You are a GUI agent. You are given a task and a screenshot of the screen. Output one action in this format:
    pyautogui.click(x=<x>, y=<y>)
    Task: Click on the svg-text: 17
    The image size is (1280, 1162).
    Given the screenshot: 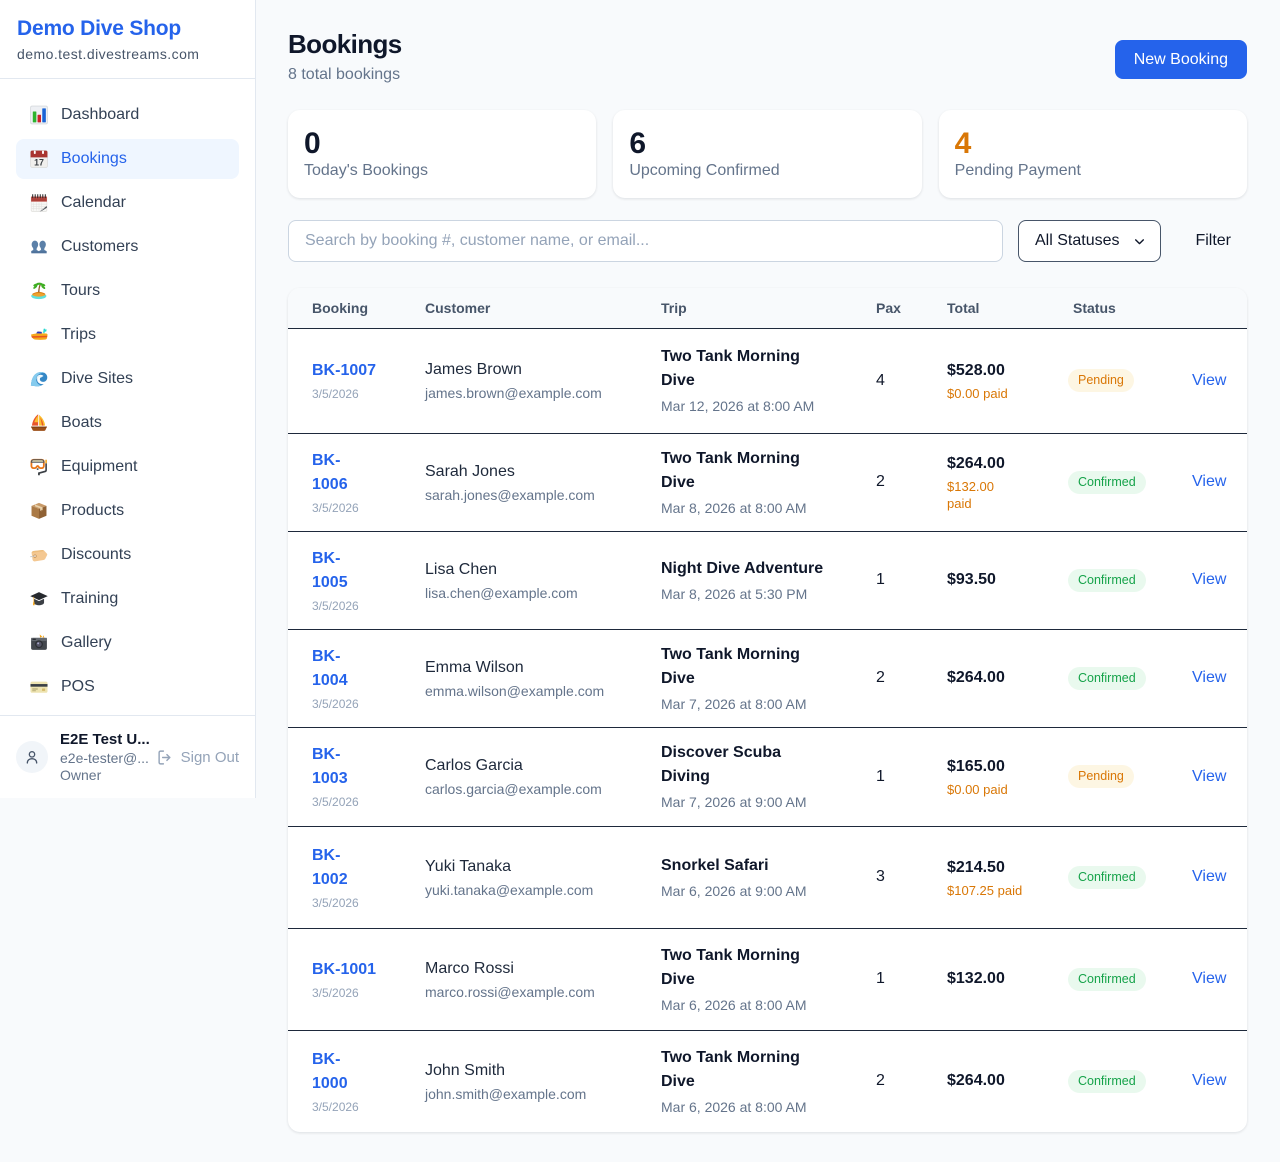 What is the action you would take?
    pyautogui.click(x=39, y=162)
    